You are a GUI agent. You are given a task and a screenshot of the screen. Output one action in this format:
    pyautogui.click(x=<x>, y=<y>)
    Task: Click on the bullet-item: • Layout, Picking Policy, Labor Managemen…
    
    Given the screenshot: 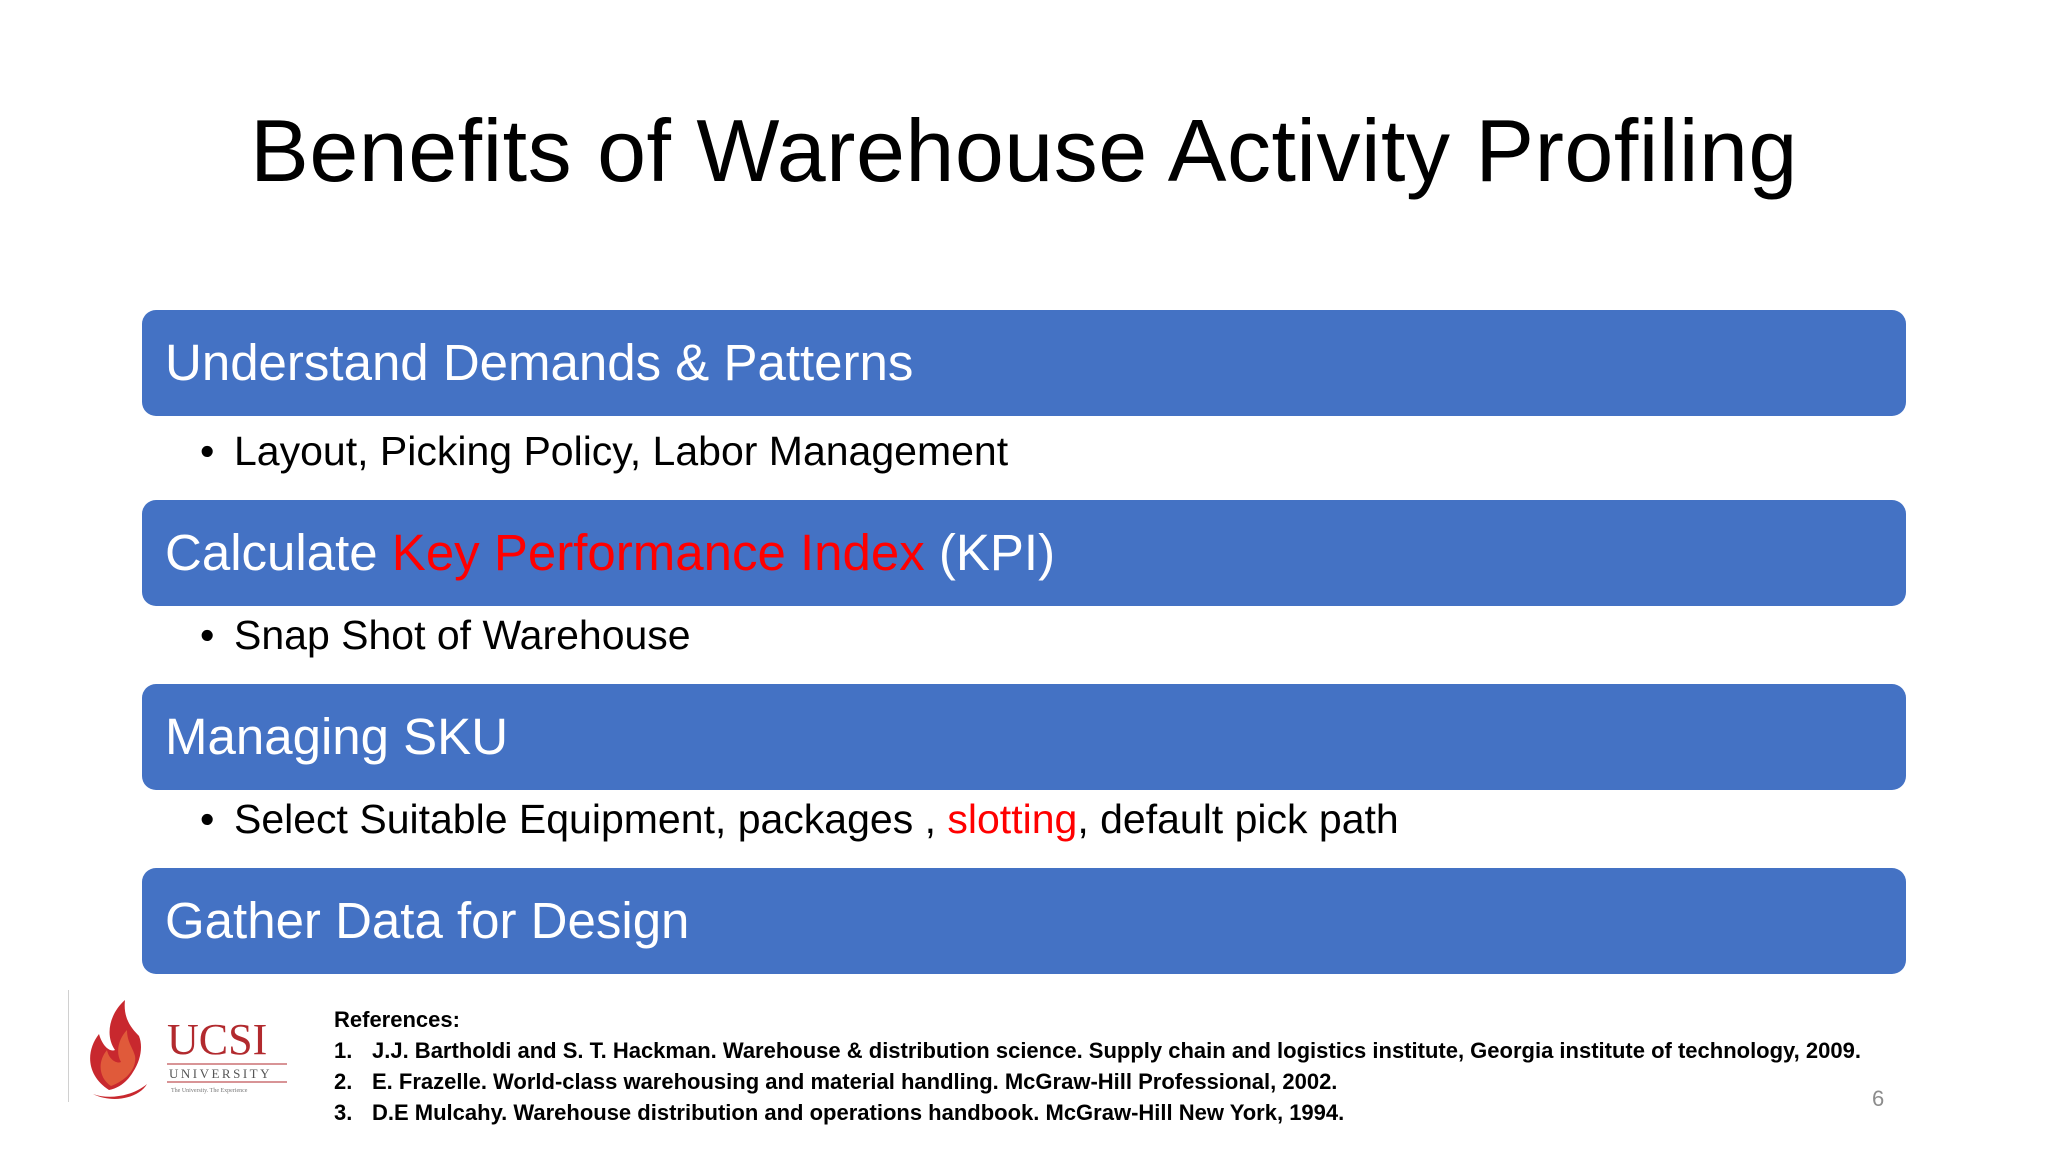 What is the action you would take?
    pyautogui.click(x=604, y=451)
    